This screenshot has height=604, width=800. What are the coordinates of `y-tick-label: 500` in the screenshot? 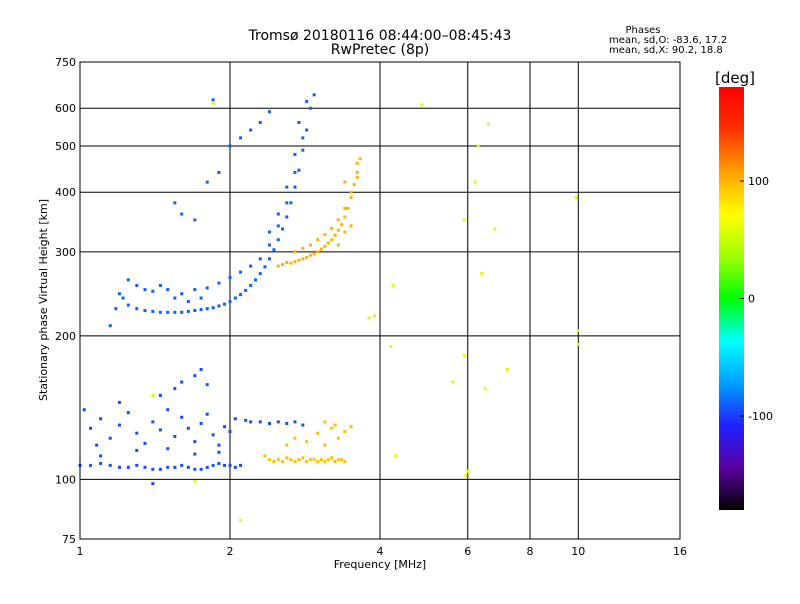 It's located at (65, 146).